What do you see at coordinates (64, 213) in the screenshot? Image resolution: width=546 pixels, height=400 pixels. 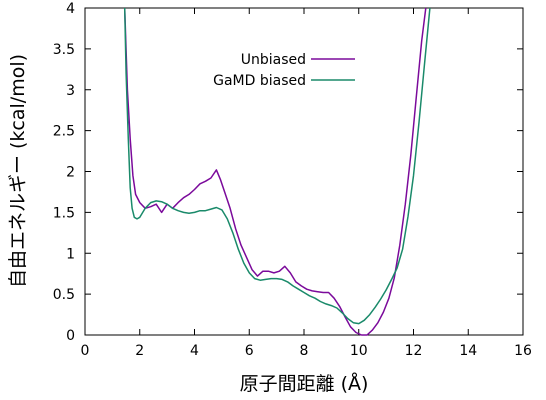 I see `y-tick-label: 1.5` at bounding box center [64, 213].